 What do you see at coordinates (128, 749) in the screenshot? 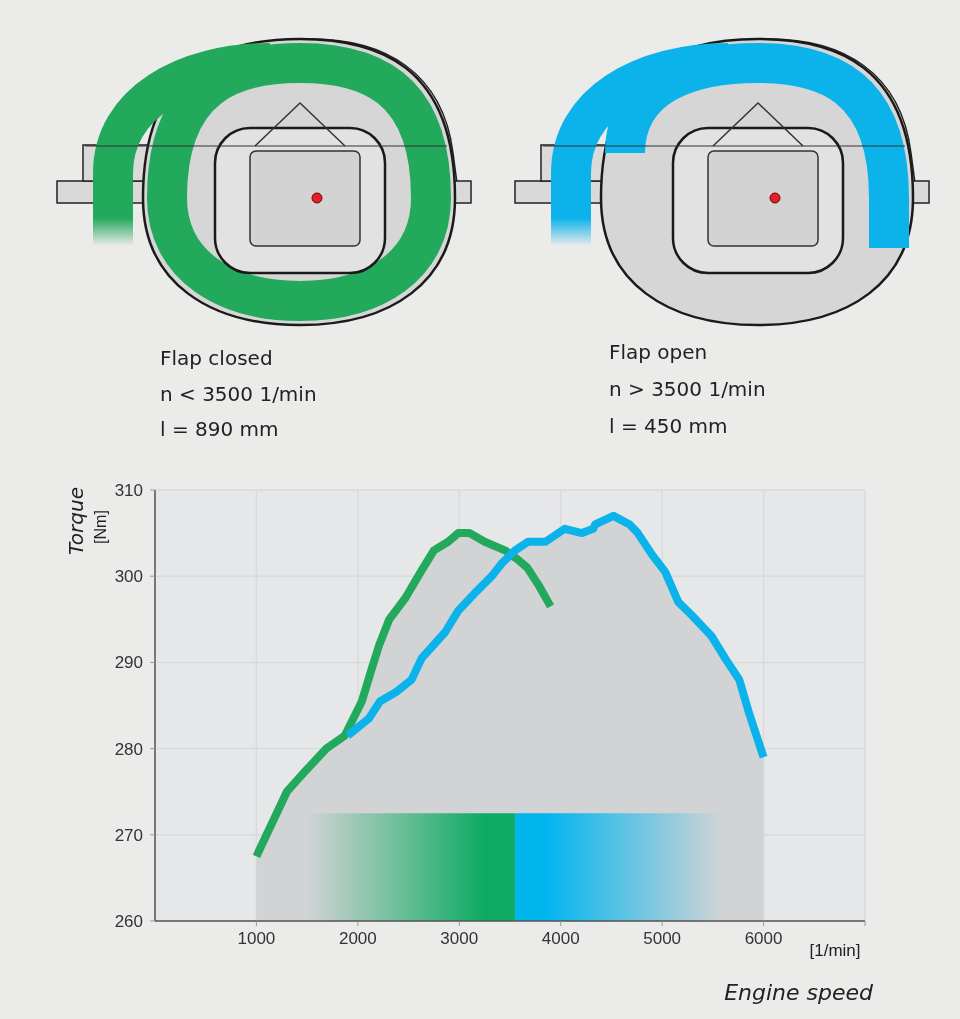
I see `y-tick-label: 280` at bounding box center [128, 749].